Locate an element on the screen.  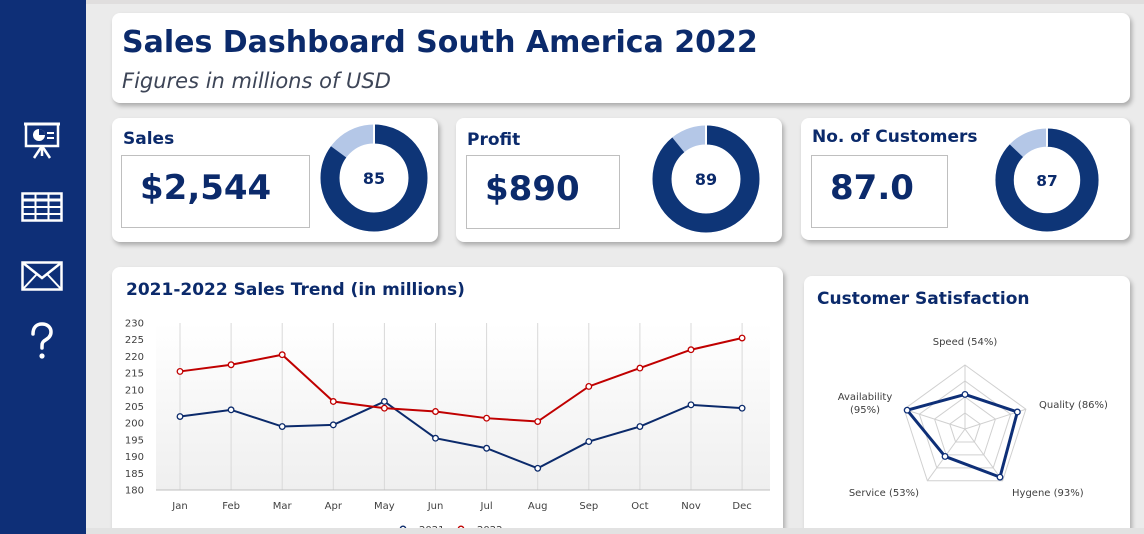
kpi-card-profit: Profit $890 89 is located at coordinates (619, 180).